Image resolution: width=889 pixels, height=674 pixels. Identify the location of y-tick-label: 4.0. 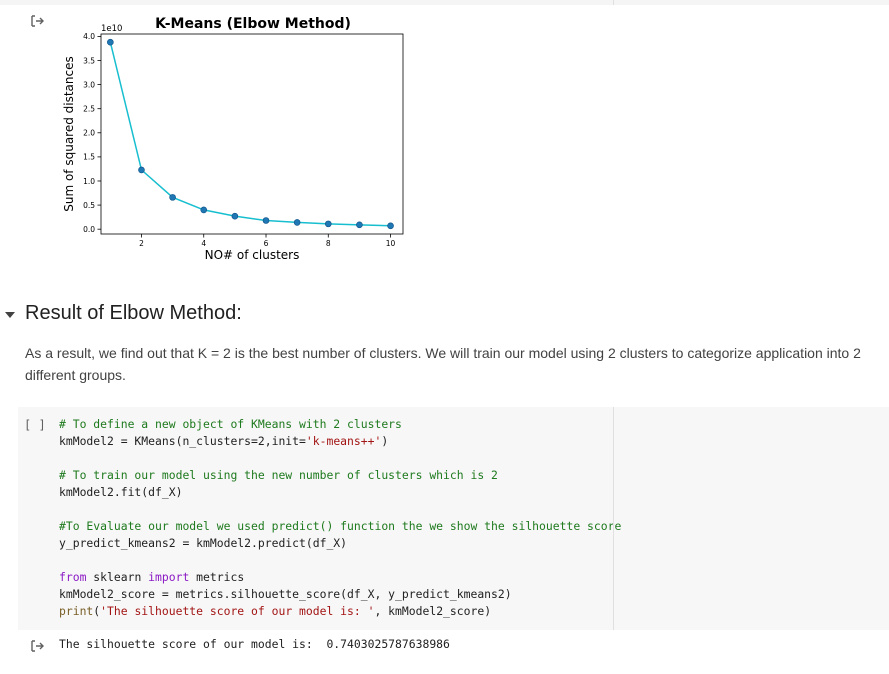
(89, 36).